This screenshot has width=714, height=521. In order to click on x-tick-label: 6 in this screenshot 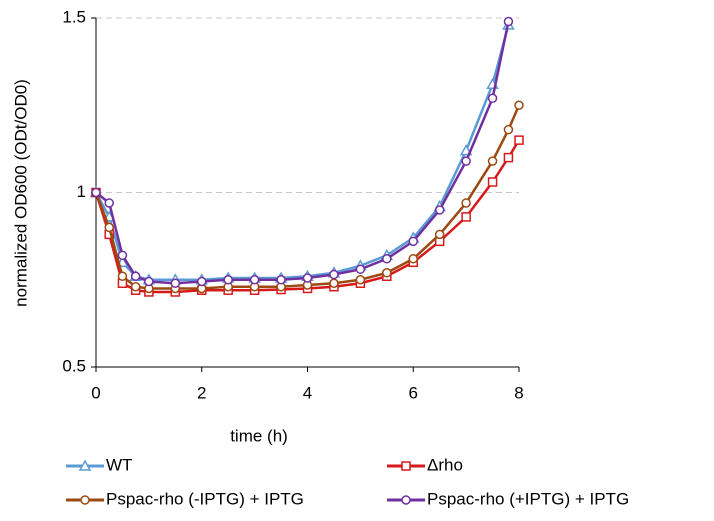, I will do `click(413, 392)`.